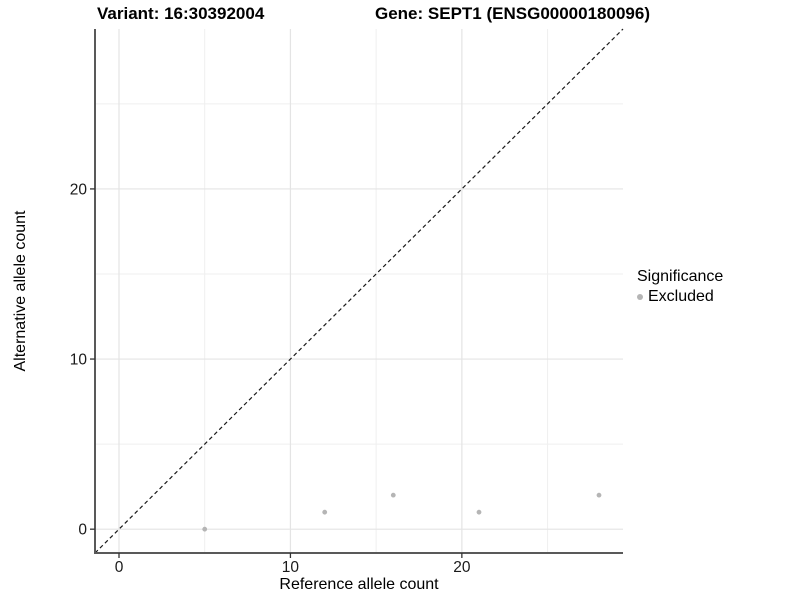 The image size is (800, 600). Describe the element at coordinates (512, 13) in the screenshot. I see `plot-title-gene: Gene: SEPT1 (ENSG00000180096)` at that location.